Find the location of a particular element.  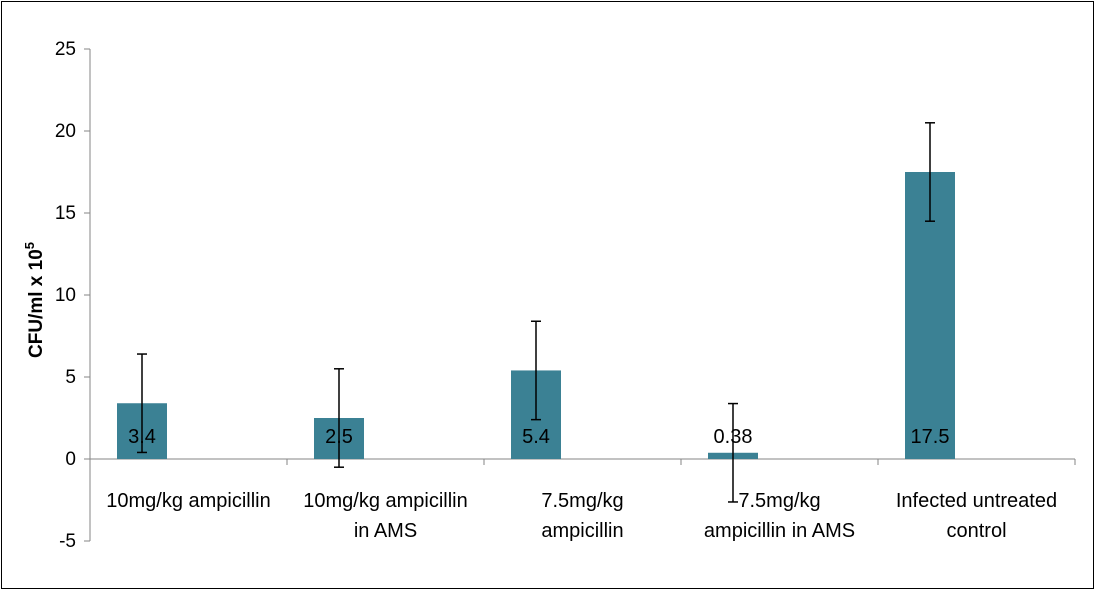

category-label-line: ampicillin in AMS is located at coordinates (779, 531).